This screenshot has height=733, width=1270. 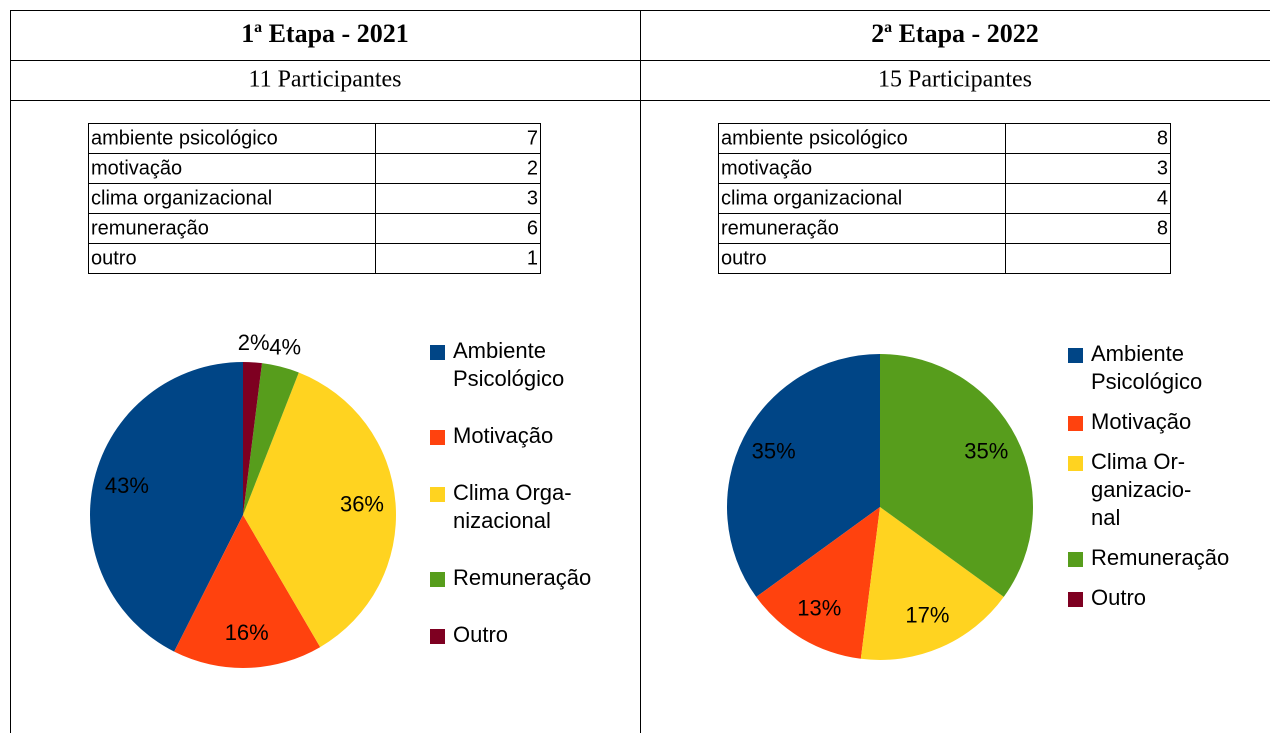 What do you see at coordinates (247, 632) in the screenshot?
I see `slice-label: 16%` at bounding box center [247, 632].